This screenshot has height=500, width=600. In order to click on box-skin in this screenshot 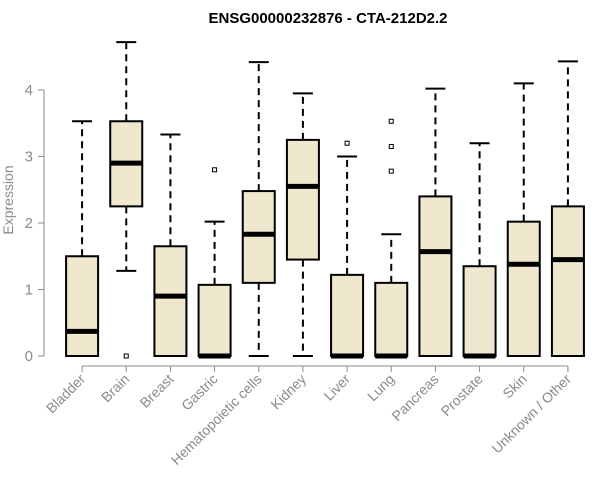, I will do `click(523, 219)`.